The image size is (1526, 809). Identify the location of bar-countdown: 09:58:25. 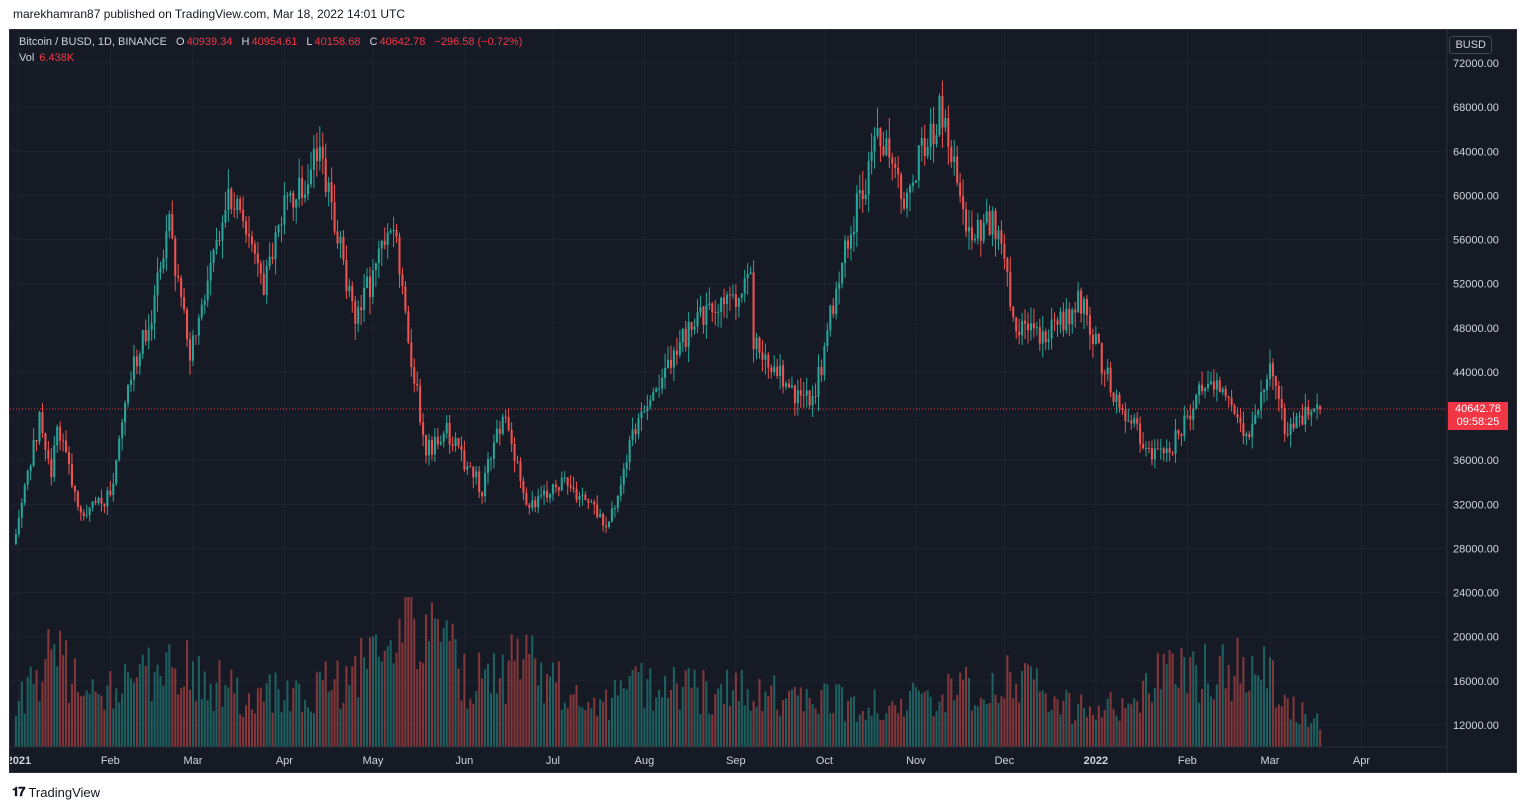
(1478, 421).